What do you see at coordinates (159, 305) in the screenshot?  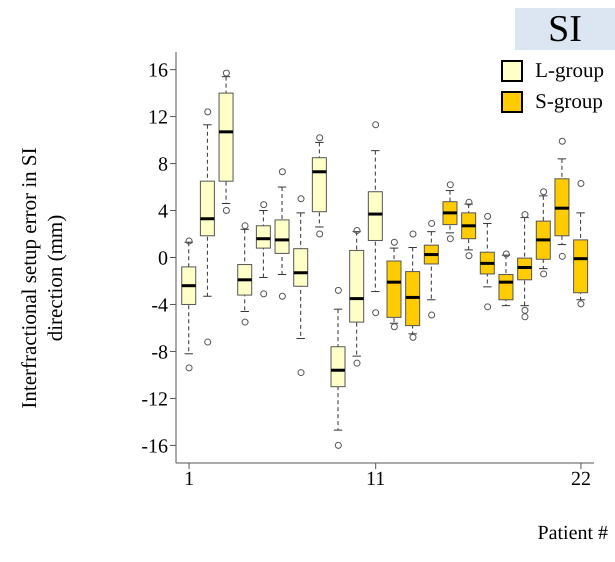 I see `y-tick-label: -4` at bounding box center [159, 305].